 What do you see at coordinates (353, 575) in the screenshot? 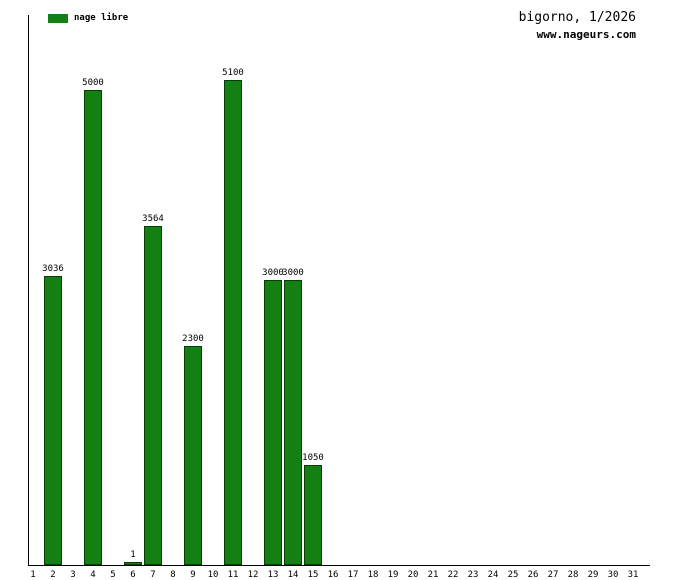
I see `x-tick-label: 17` at bounding box center [353, 575].